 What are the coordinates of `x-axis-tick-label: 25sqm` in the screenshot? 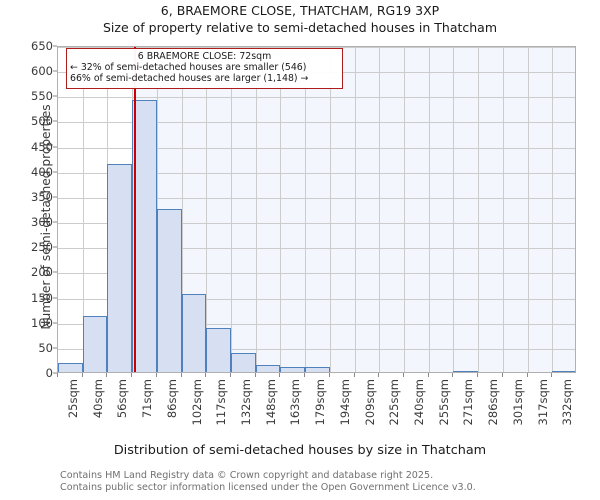 It's located at (73, 399).